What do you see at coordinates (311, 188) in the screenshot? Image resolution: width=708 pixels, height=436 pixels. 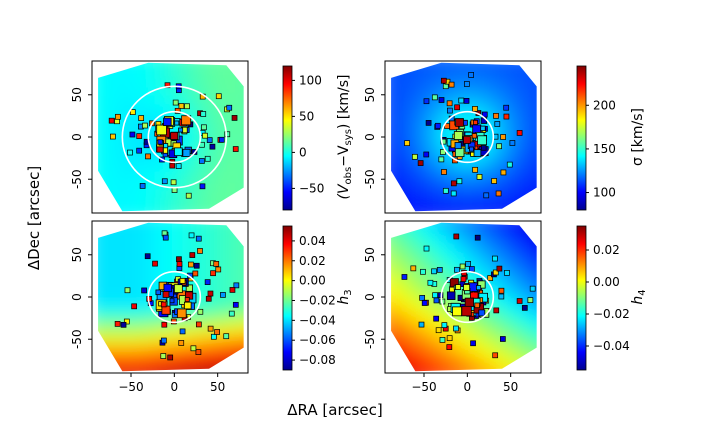 I see `colorbar-tick-label: −50` at bounding box center [311, 188].